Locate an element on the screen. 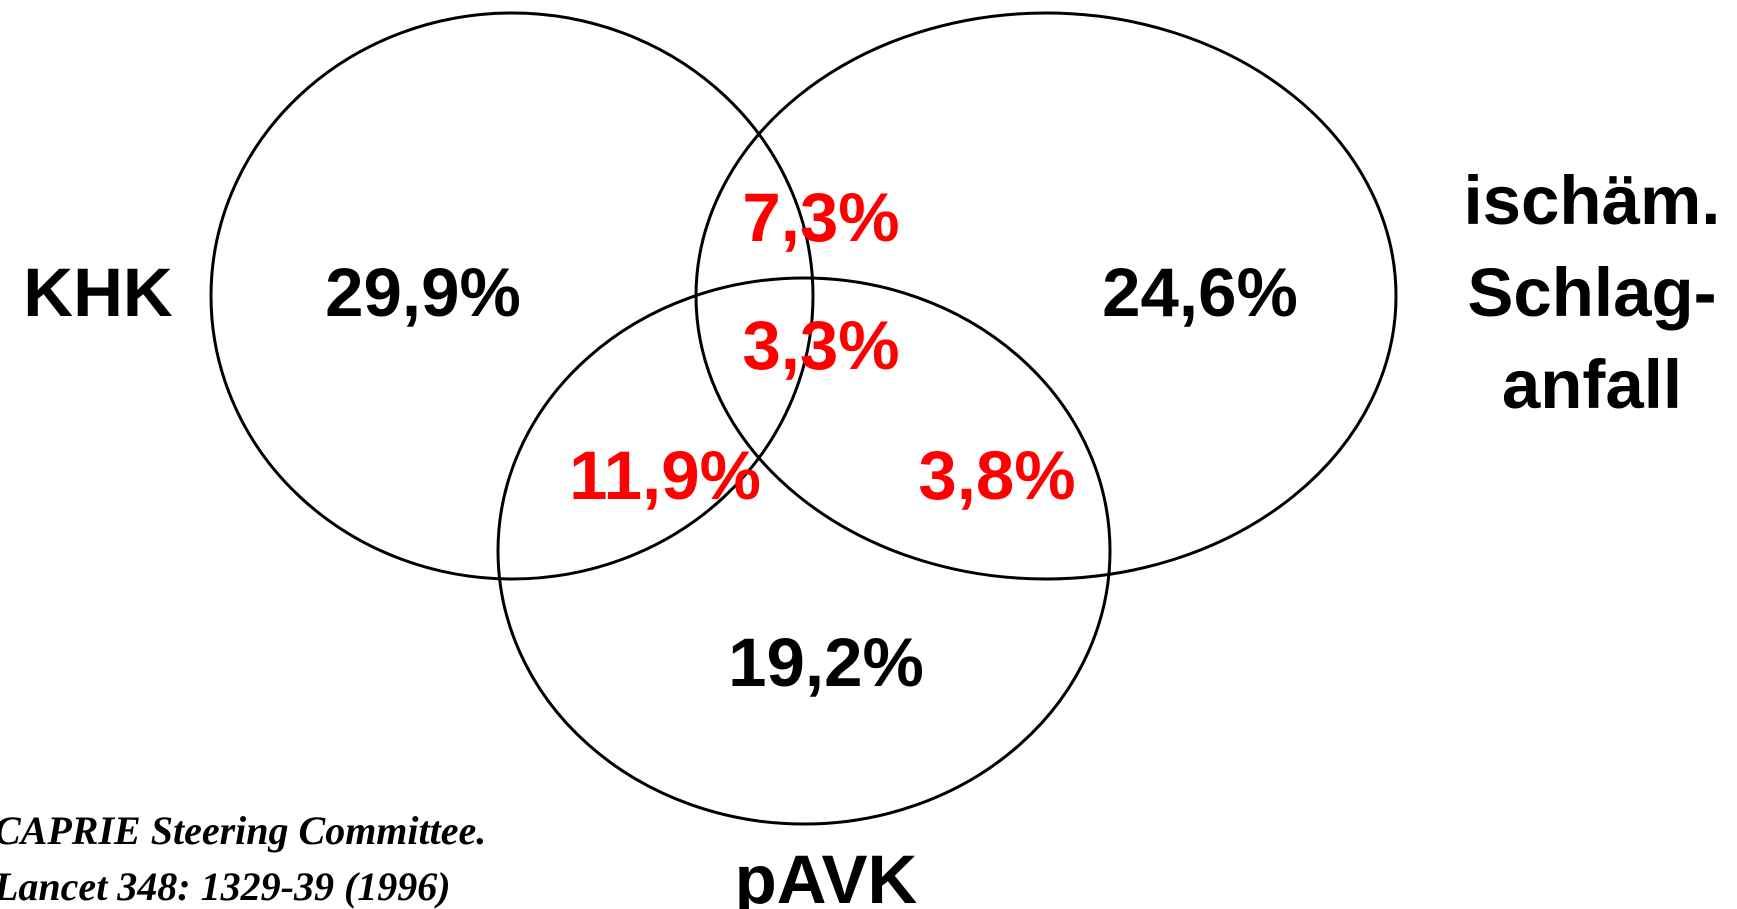  set-label: anfall is located at coordinates (1592, 384).